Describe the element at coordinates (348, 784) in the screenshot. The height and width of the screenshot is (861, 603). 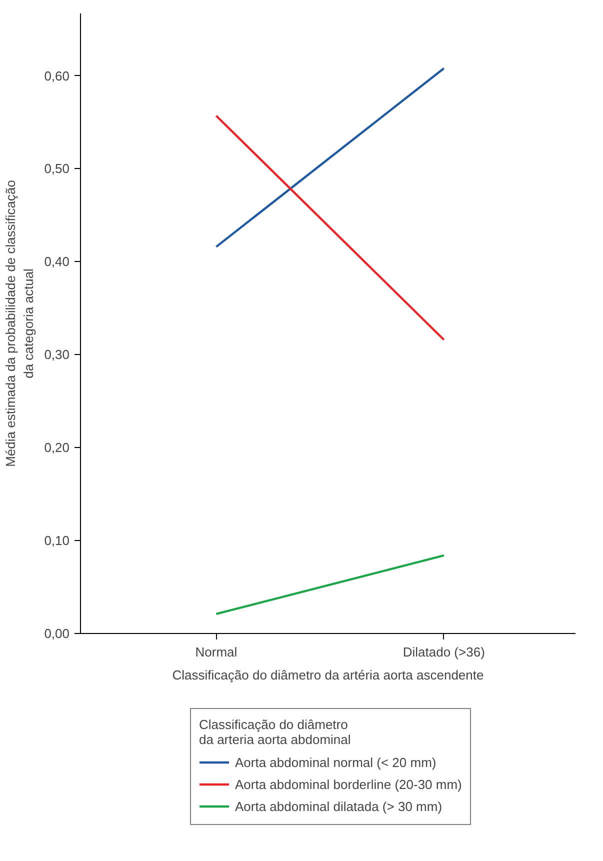
I see `legend-label: Aorta abdominal borderline (20-30 mm)` at that location.